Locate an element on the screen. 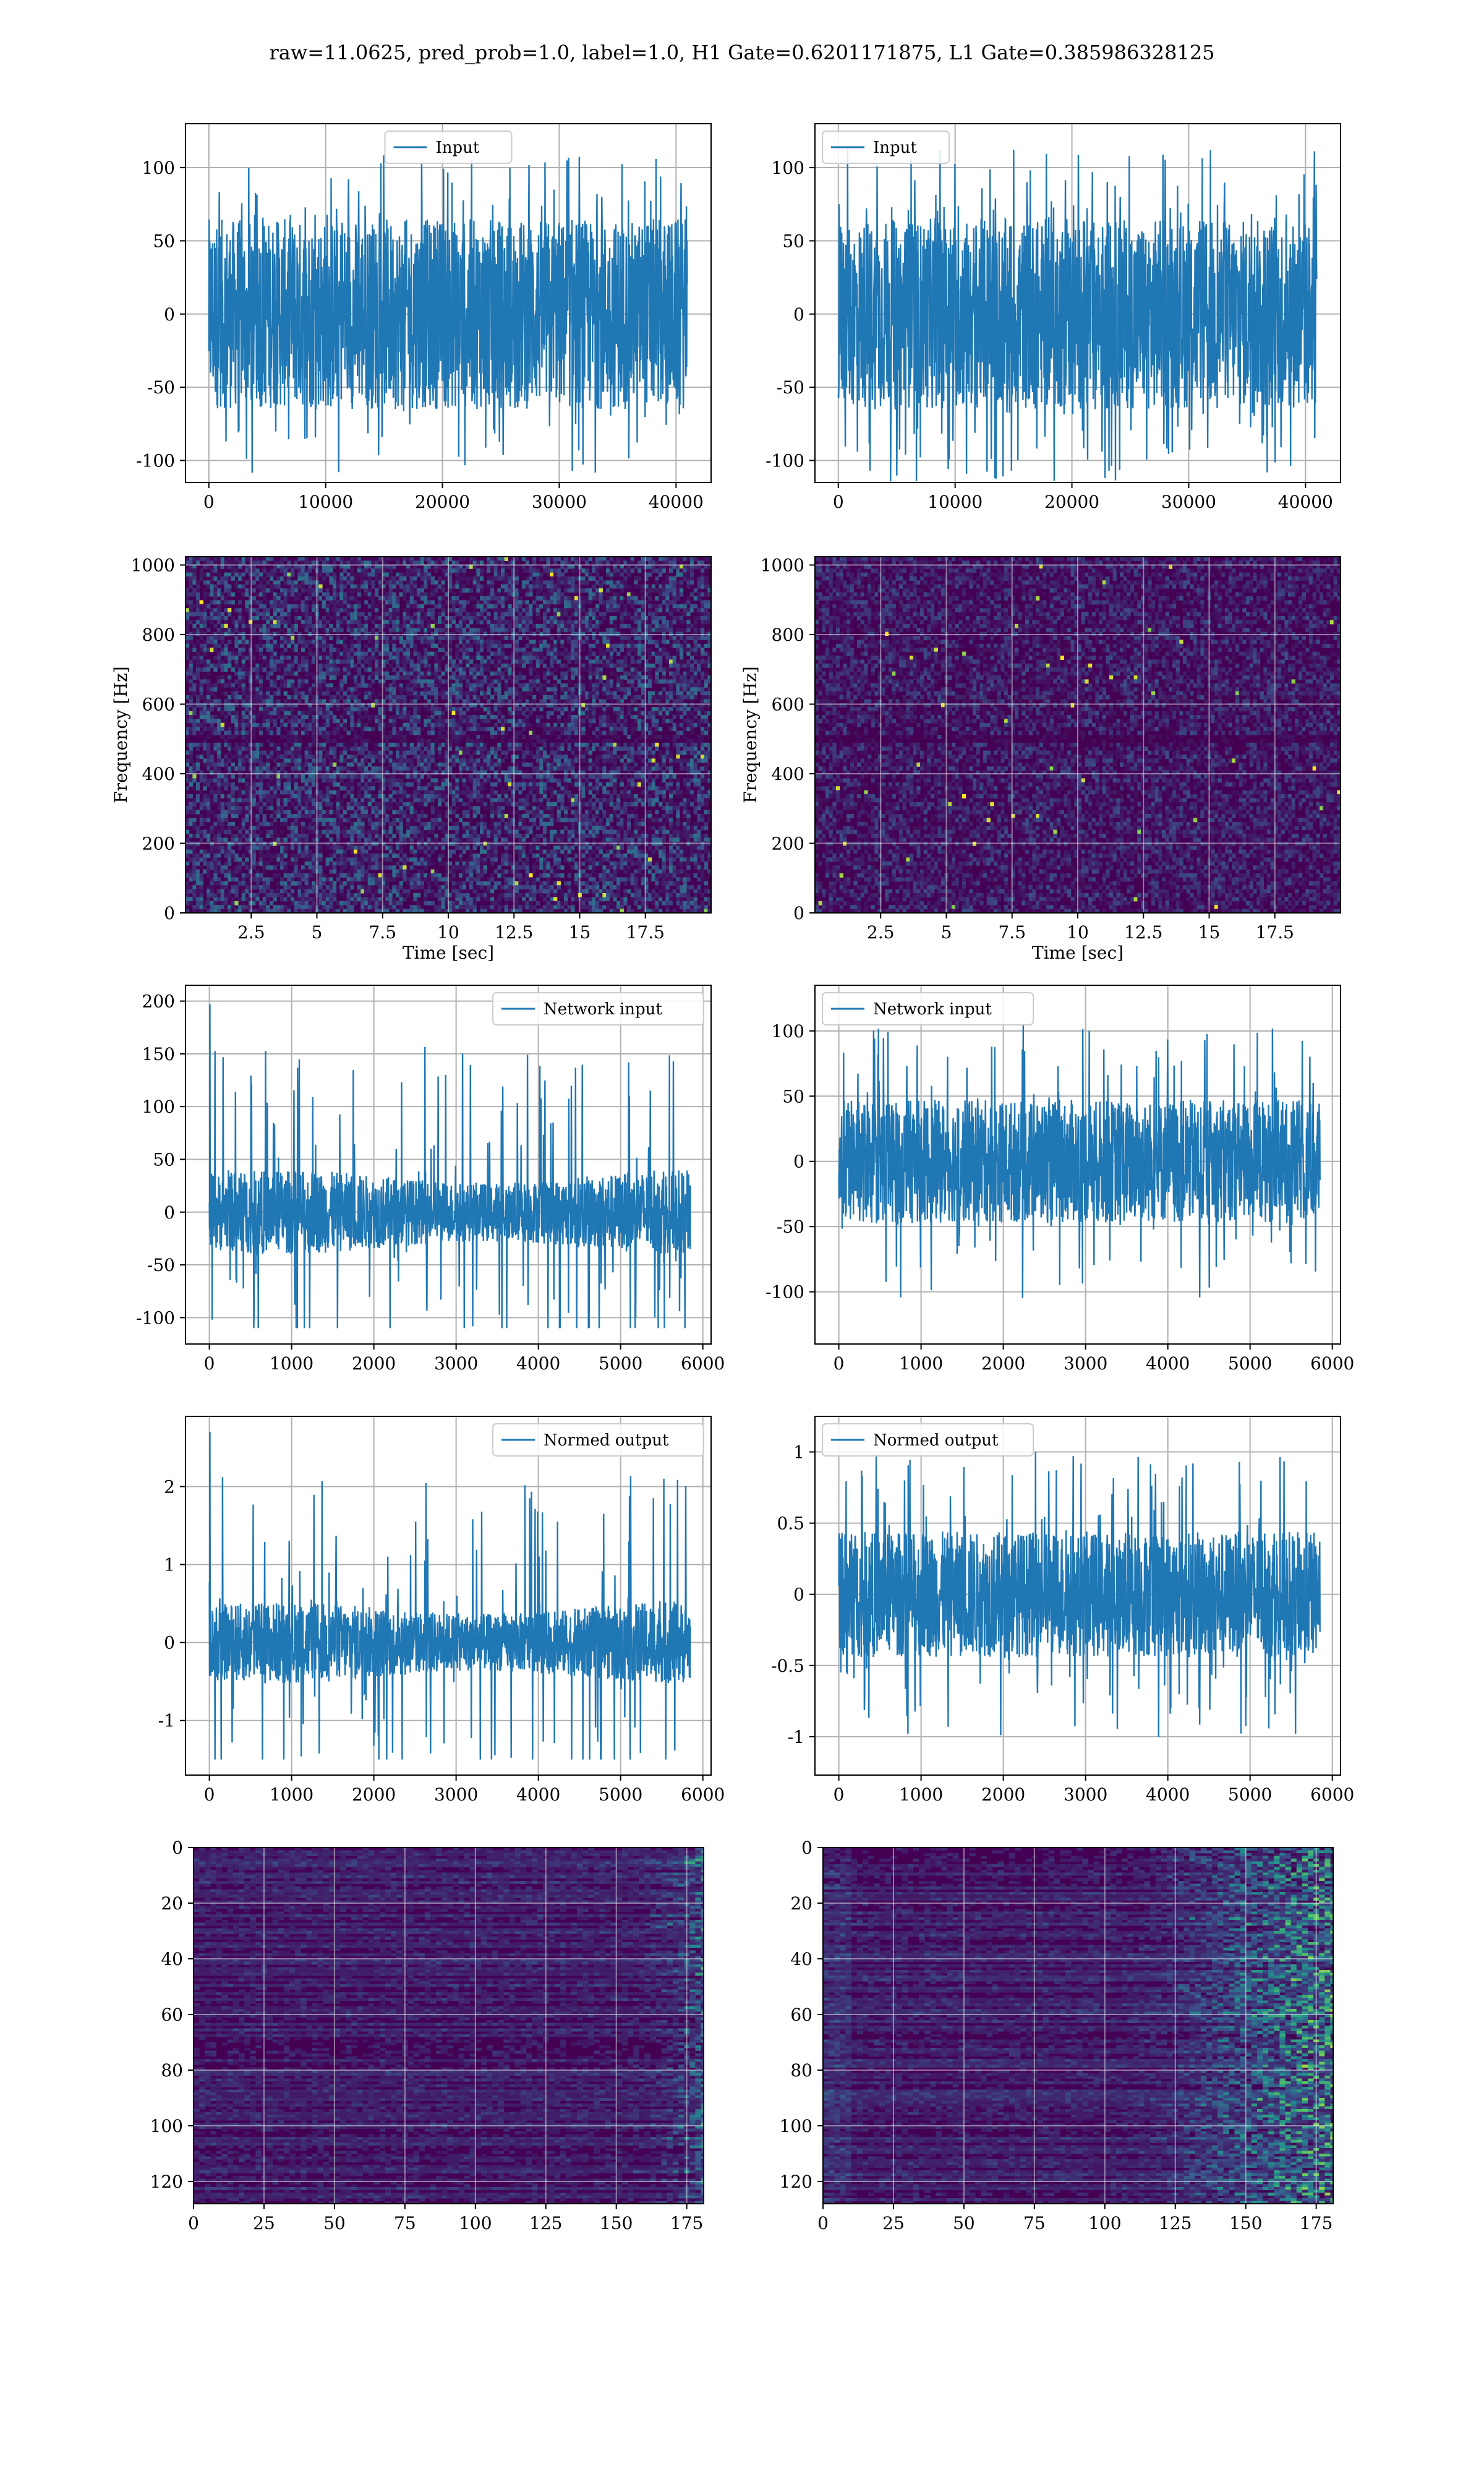 Image resolution: width=1484 pixels, height=2474 pixels. row5-right-axes: 0 25 50 75 100 125 150 175 0 20 40 60 80 100 120 is located at coordinates (1057, 2036).